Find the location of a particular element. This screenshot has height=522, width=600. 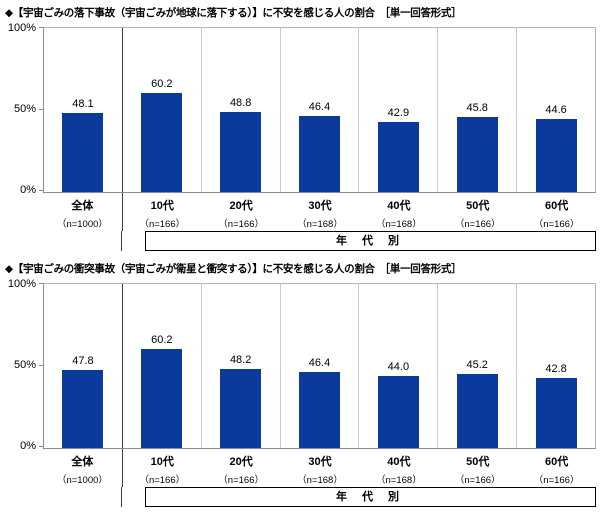

bar-value-label: 48.8 is located at coordinates (240, 102).